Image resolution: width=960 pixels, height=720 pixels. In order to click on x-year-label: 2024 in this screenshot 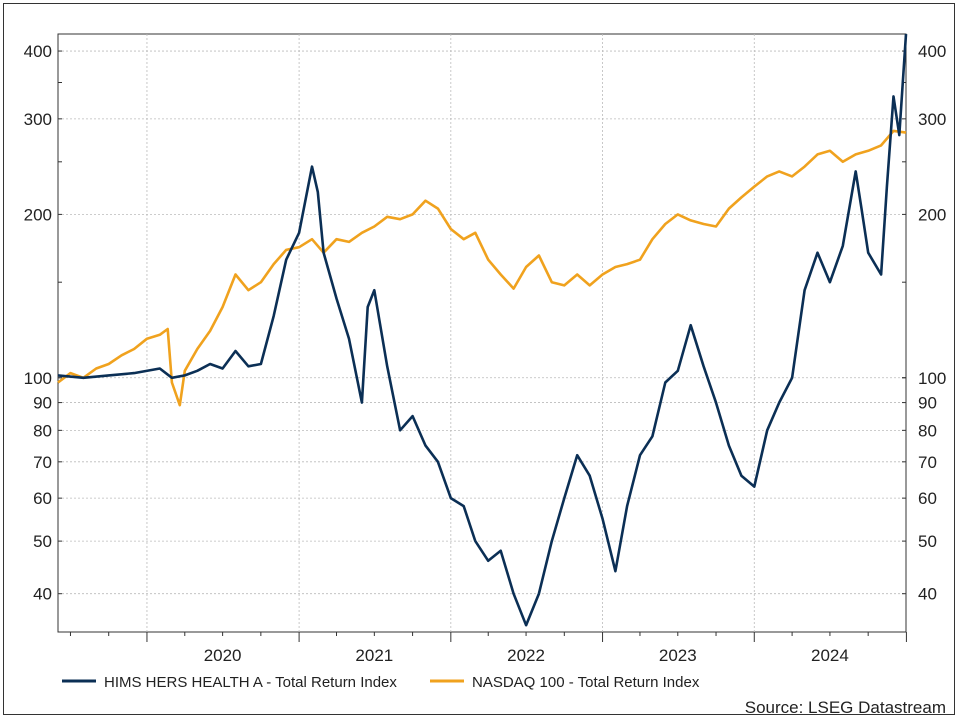, I will do `click(830, 655)`.